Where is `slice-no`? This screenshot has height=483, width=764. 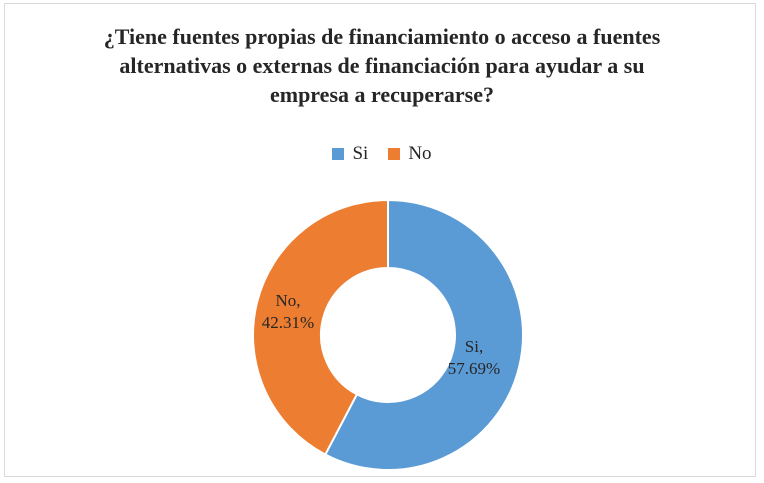
slice-no is located at coordinates (320, 327).